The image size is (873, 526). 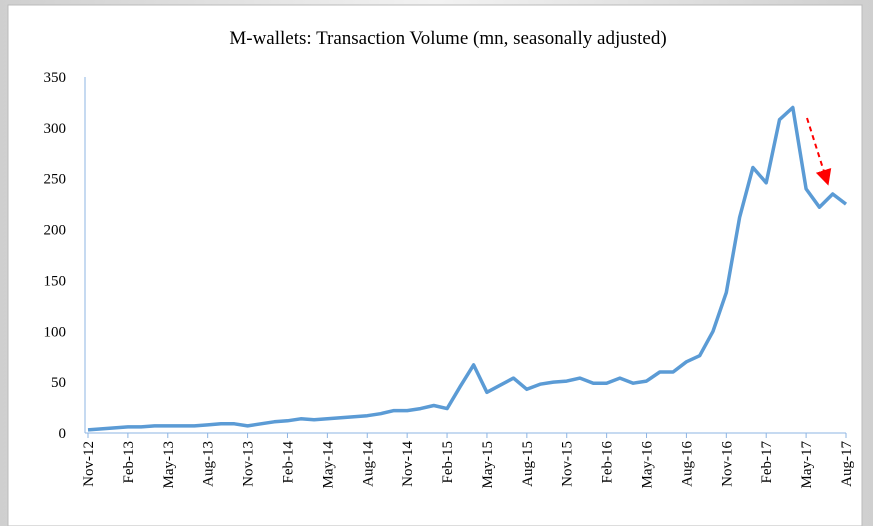 I want to click on y-tick-label: 50, so click(x=58, y=383).